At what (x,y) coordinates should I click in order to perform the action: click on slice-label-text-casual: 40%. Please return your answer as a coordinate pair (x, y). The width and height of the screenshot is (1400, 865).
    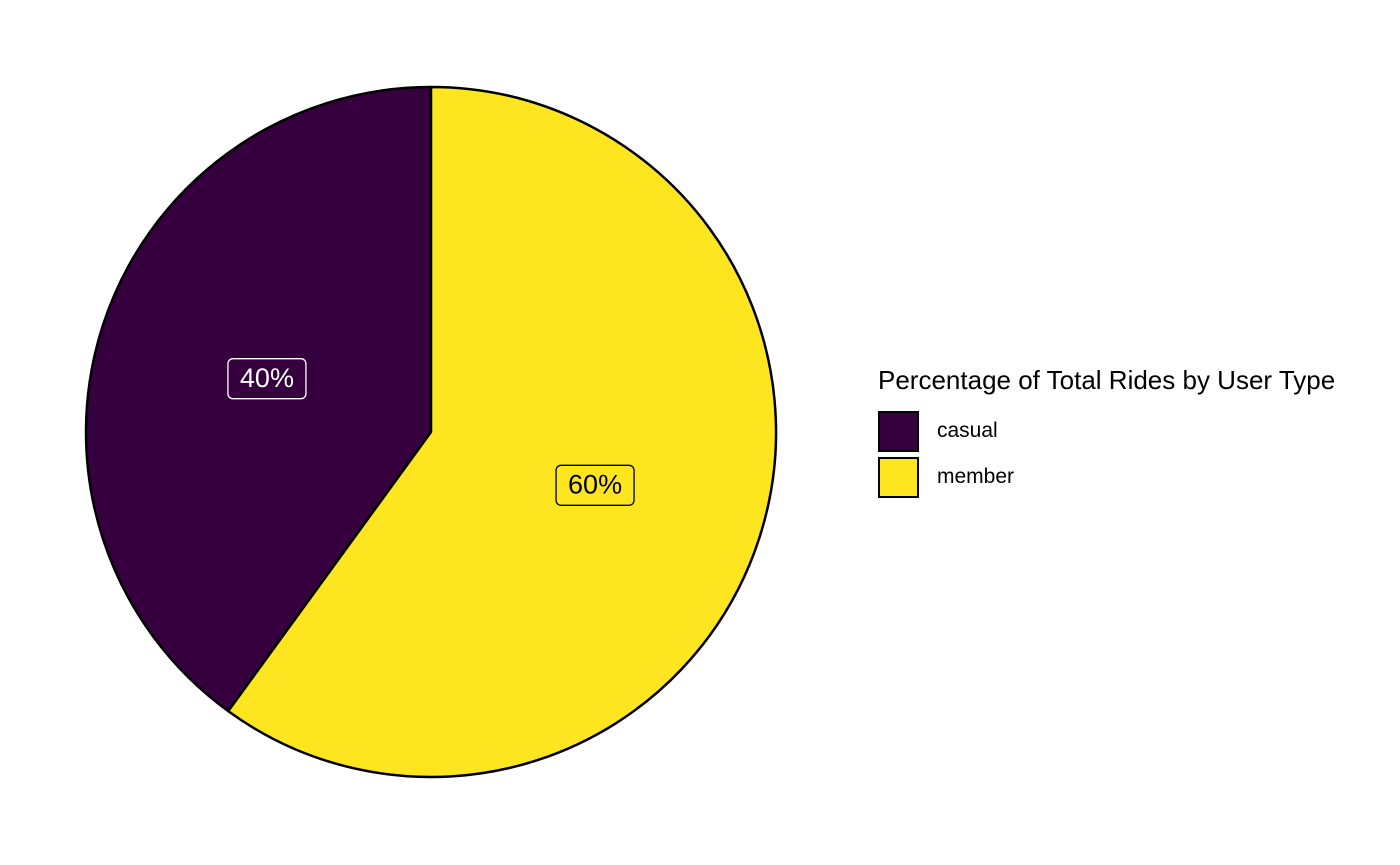
    Looking at the image, I should click on (267, 378).